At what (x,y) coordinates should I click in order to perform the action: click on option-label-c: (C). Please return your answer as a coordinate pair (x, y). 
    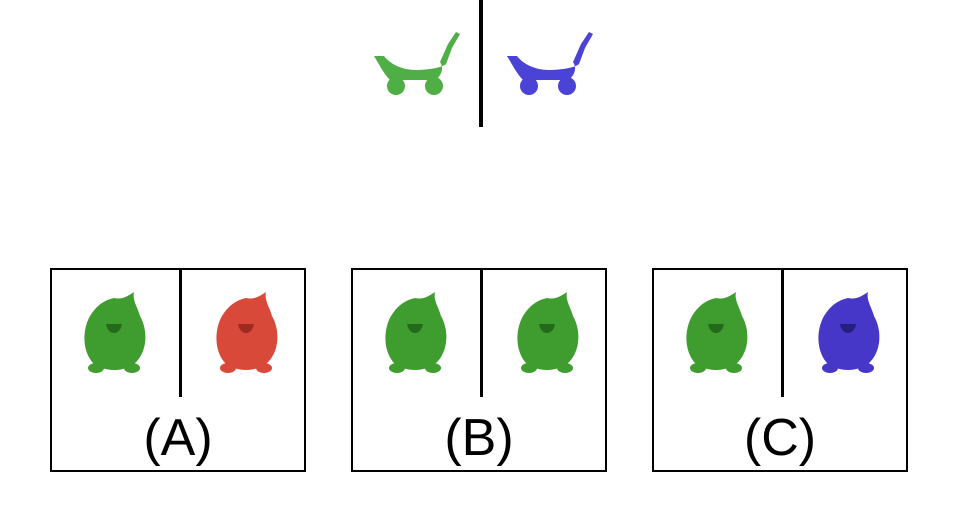
    Looking at the image, I should click on (780, 438).